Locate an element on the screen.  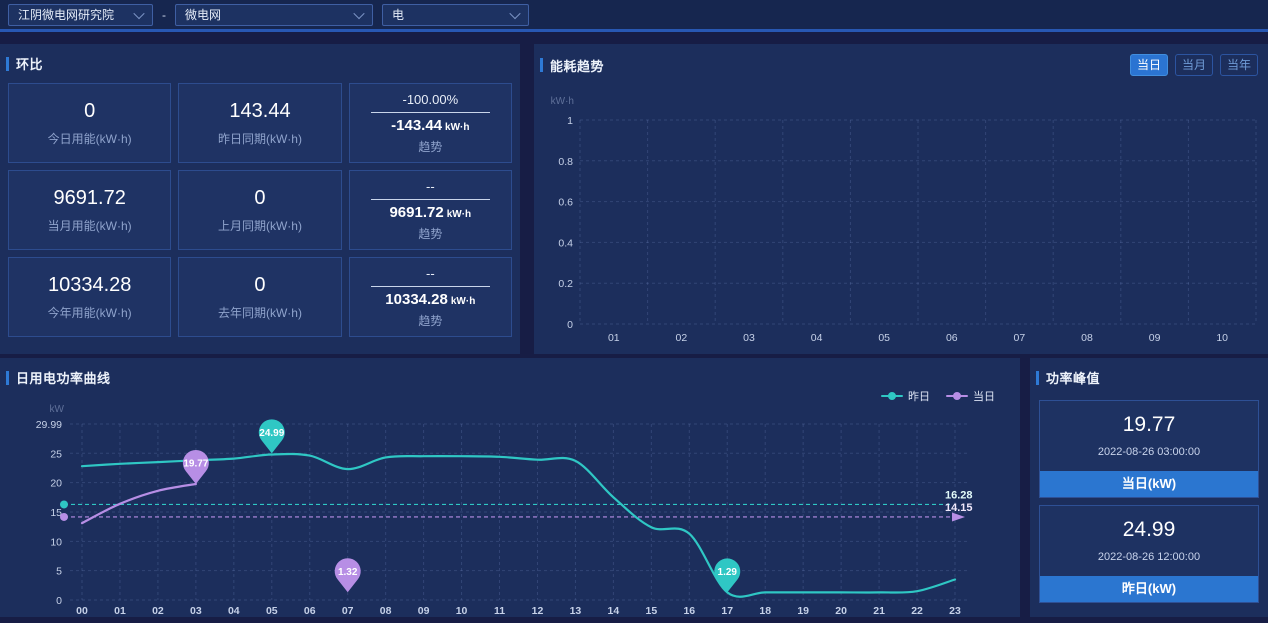
panel-title: 功率峰值 is located at coordinates (1073, 378).